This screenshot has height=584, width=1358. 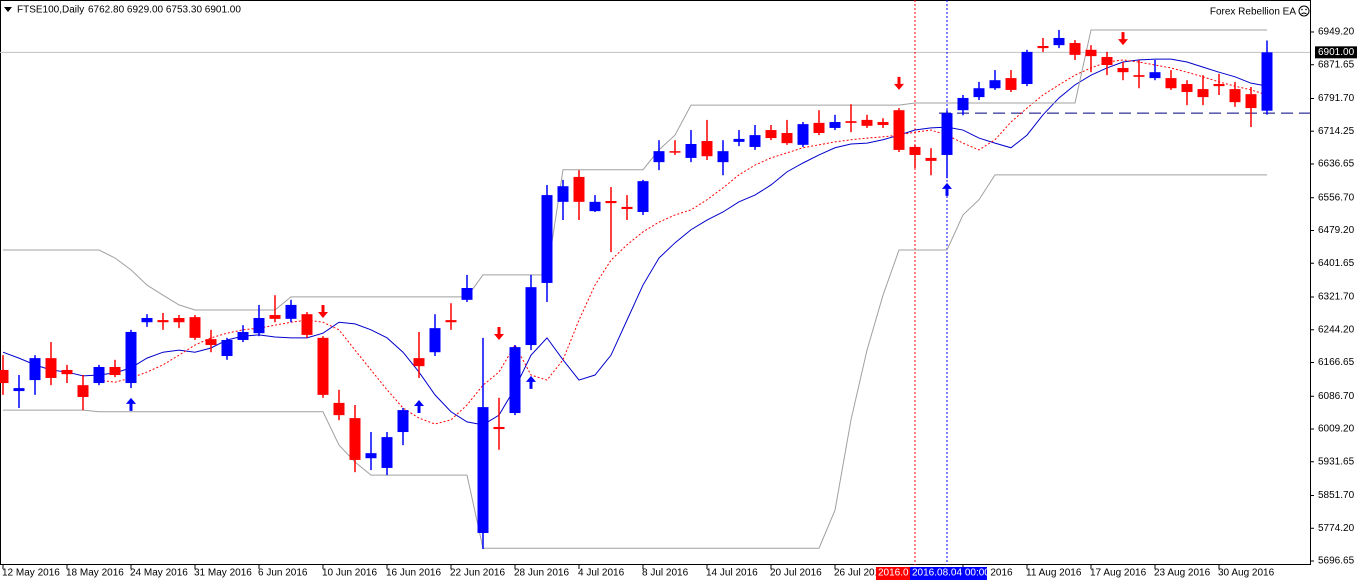 I want to click on x-tick-label: 16 Jun 2016, so click(x=413, y=573).